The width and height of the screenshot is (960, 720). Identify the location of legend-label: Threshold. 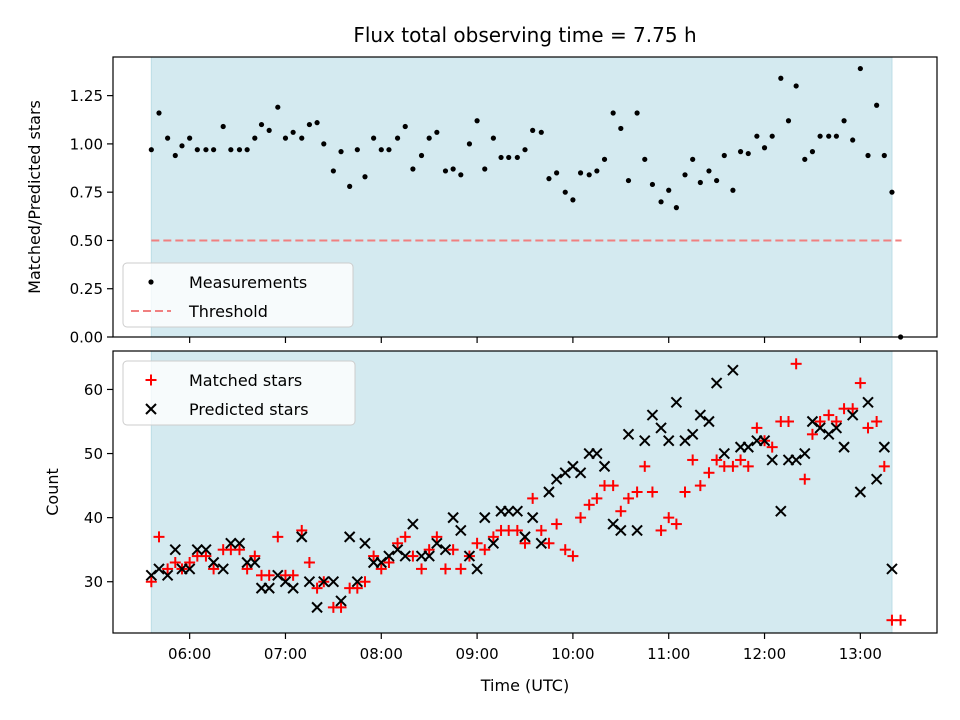
(228, 311).